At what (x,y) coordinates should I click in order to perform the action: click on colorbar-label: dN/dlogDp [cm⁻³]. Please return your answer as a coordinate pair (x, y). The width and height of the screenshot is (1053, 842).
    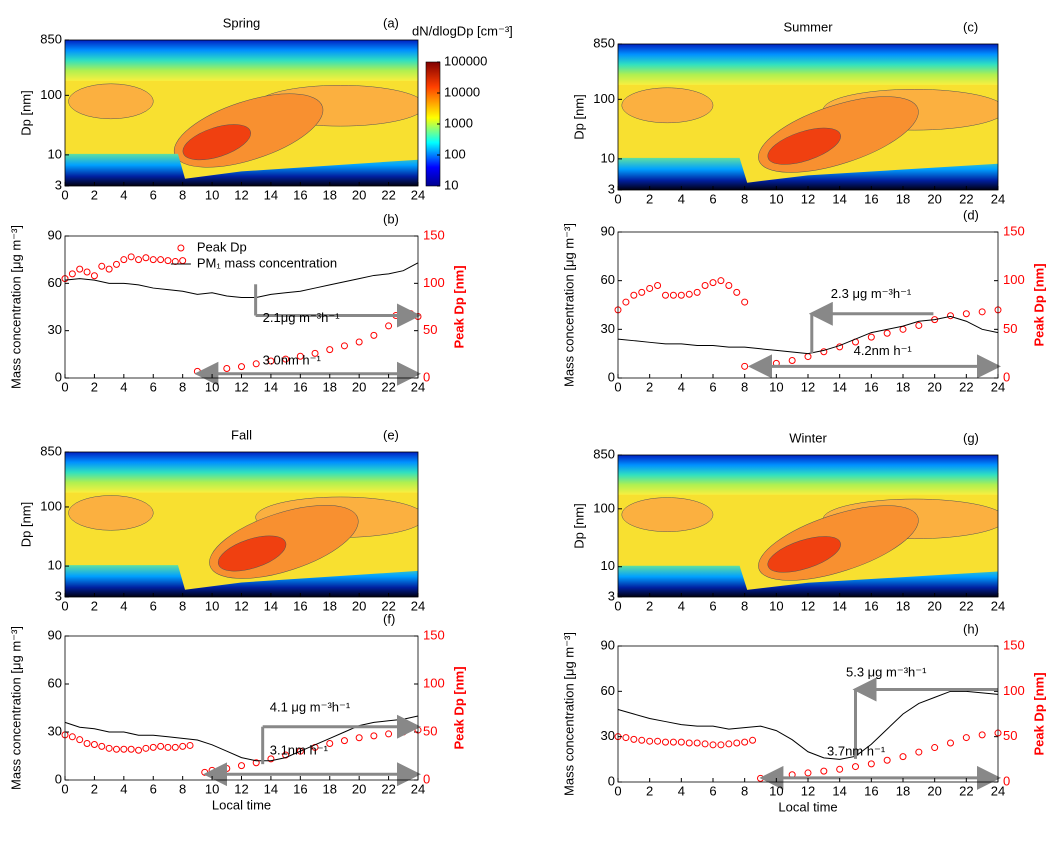
    Looking at the image, I should click on (462, 30).